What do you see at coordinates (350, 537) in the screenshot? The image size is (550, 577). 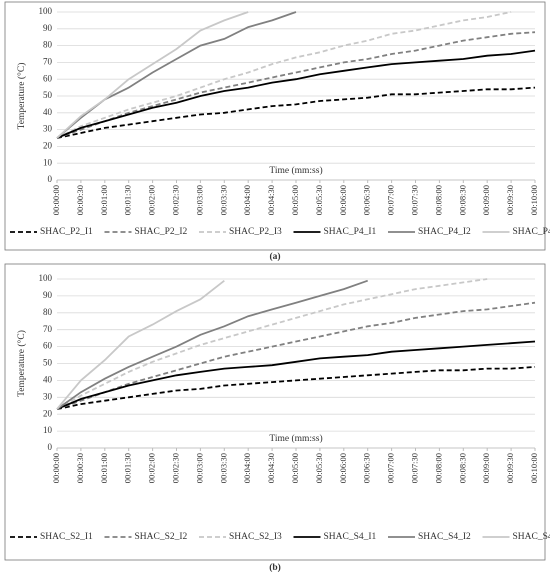 I see `legend-label: SHAC_S4_I1` at bounding box center [350, 537].